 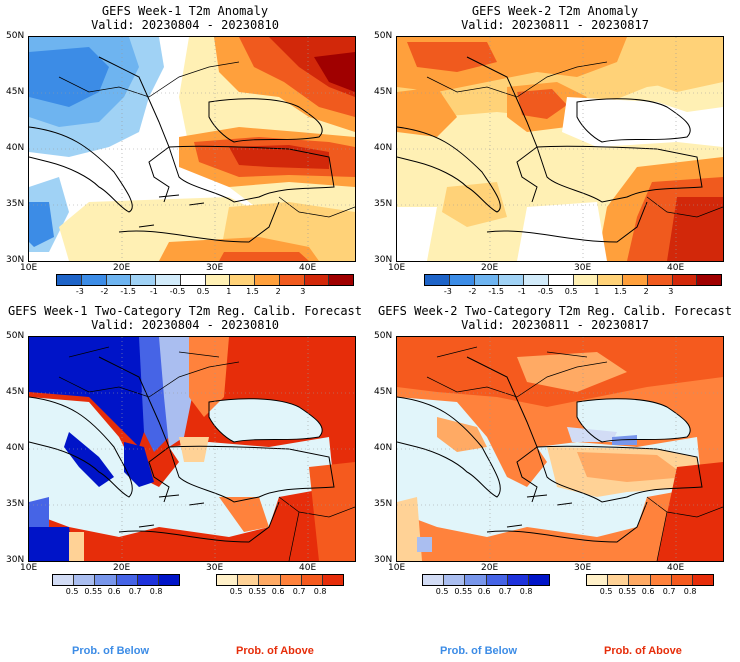 I want to click on colorbar-tick-label: -2, so click(x=104, y=291).